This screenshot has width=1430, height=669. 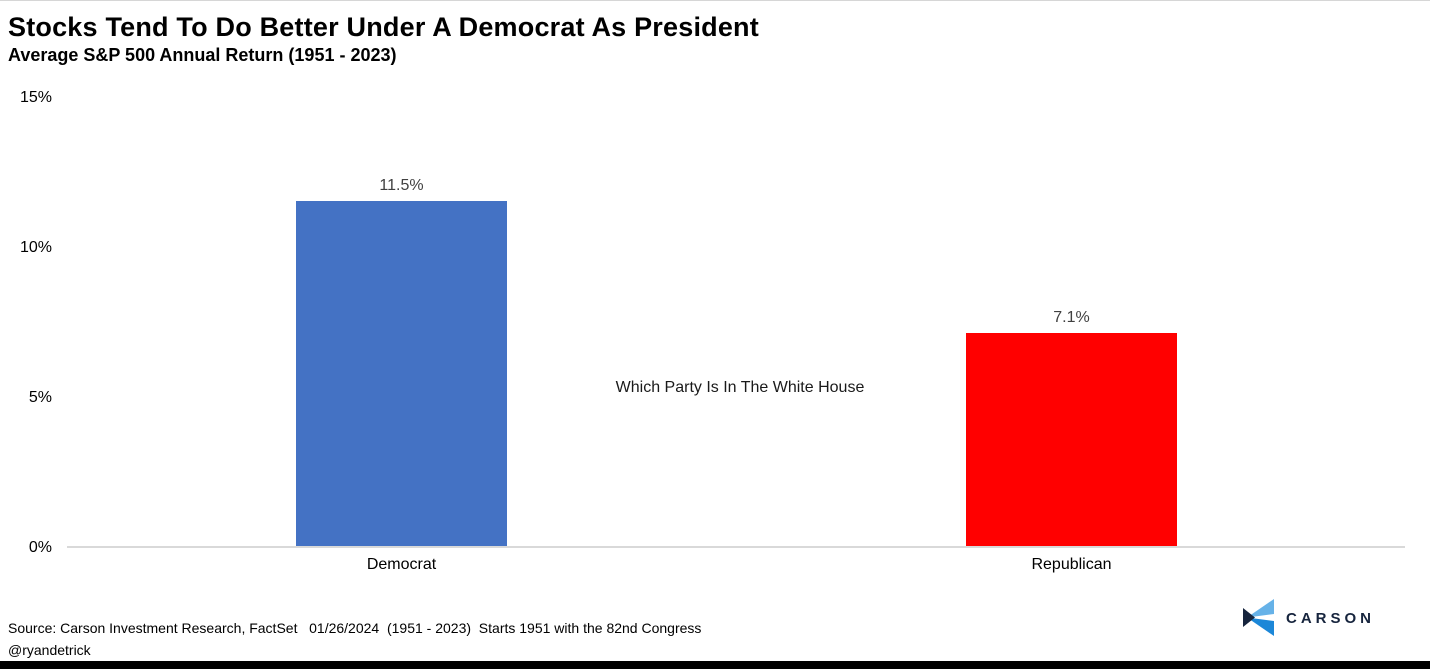 What do you see at coordinates (35, 97) in the screenshot?
I see `y-axis-tick-15: 15%` at bounding box center [35, 97].